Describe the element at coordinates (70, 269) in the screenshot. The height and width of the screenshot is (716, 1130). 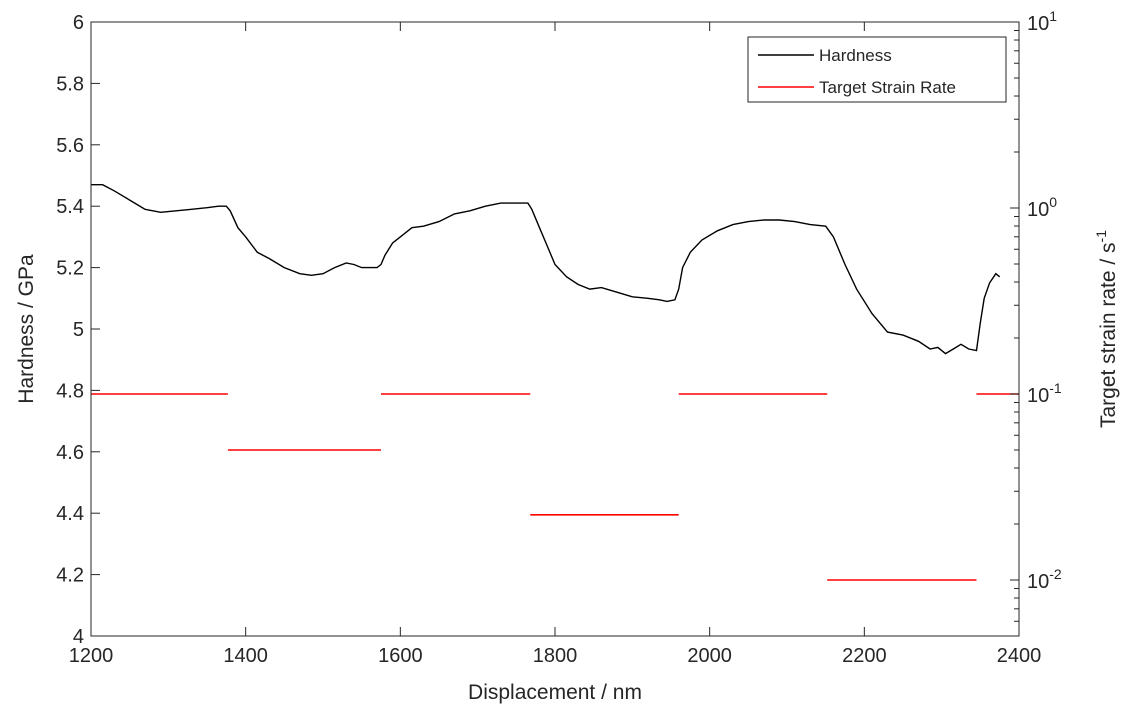
I see `y-tick-label: 5.2` at that location.